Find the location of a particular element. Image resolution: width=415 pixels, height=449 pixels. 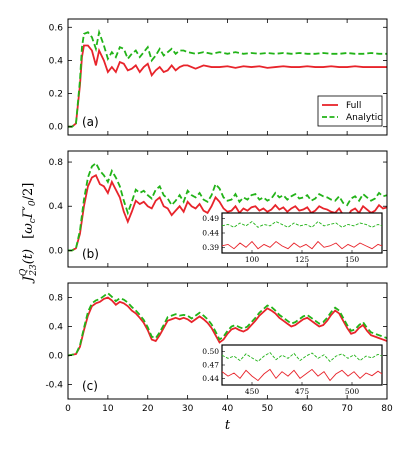

x-tick-label: 70 is located at coordinates (347, 409).